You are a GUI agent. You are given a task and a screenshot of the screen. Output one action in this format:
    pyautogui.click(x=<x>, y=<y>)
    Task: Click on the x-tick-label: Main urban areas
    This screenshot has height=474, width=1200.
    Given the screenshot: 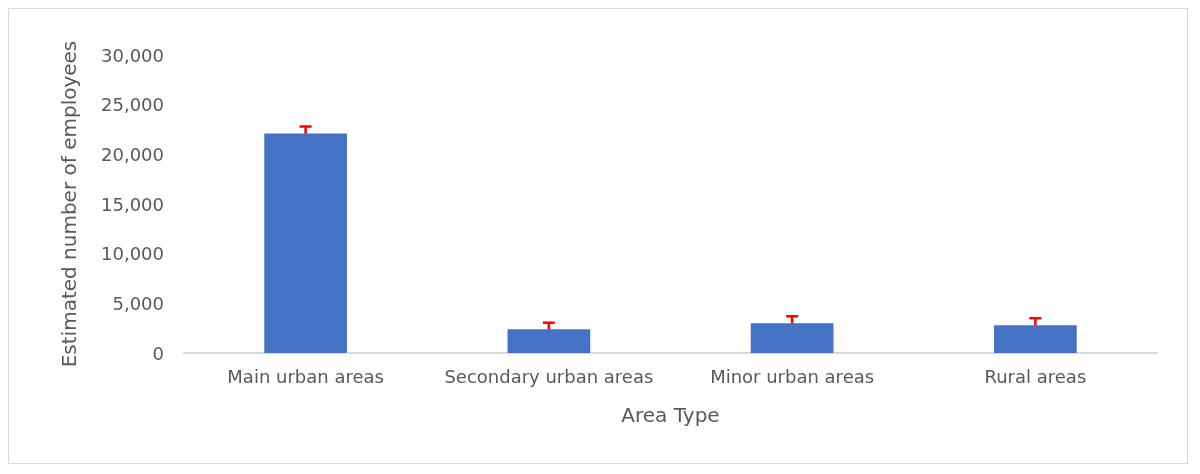 What is the action you would take?
    pyautogui.click(x=305, y=376)
    